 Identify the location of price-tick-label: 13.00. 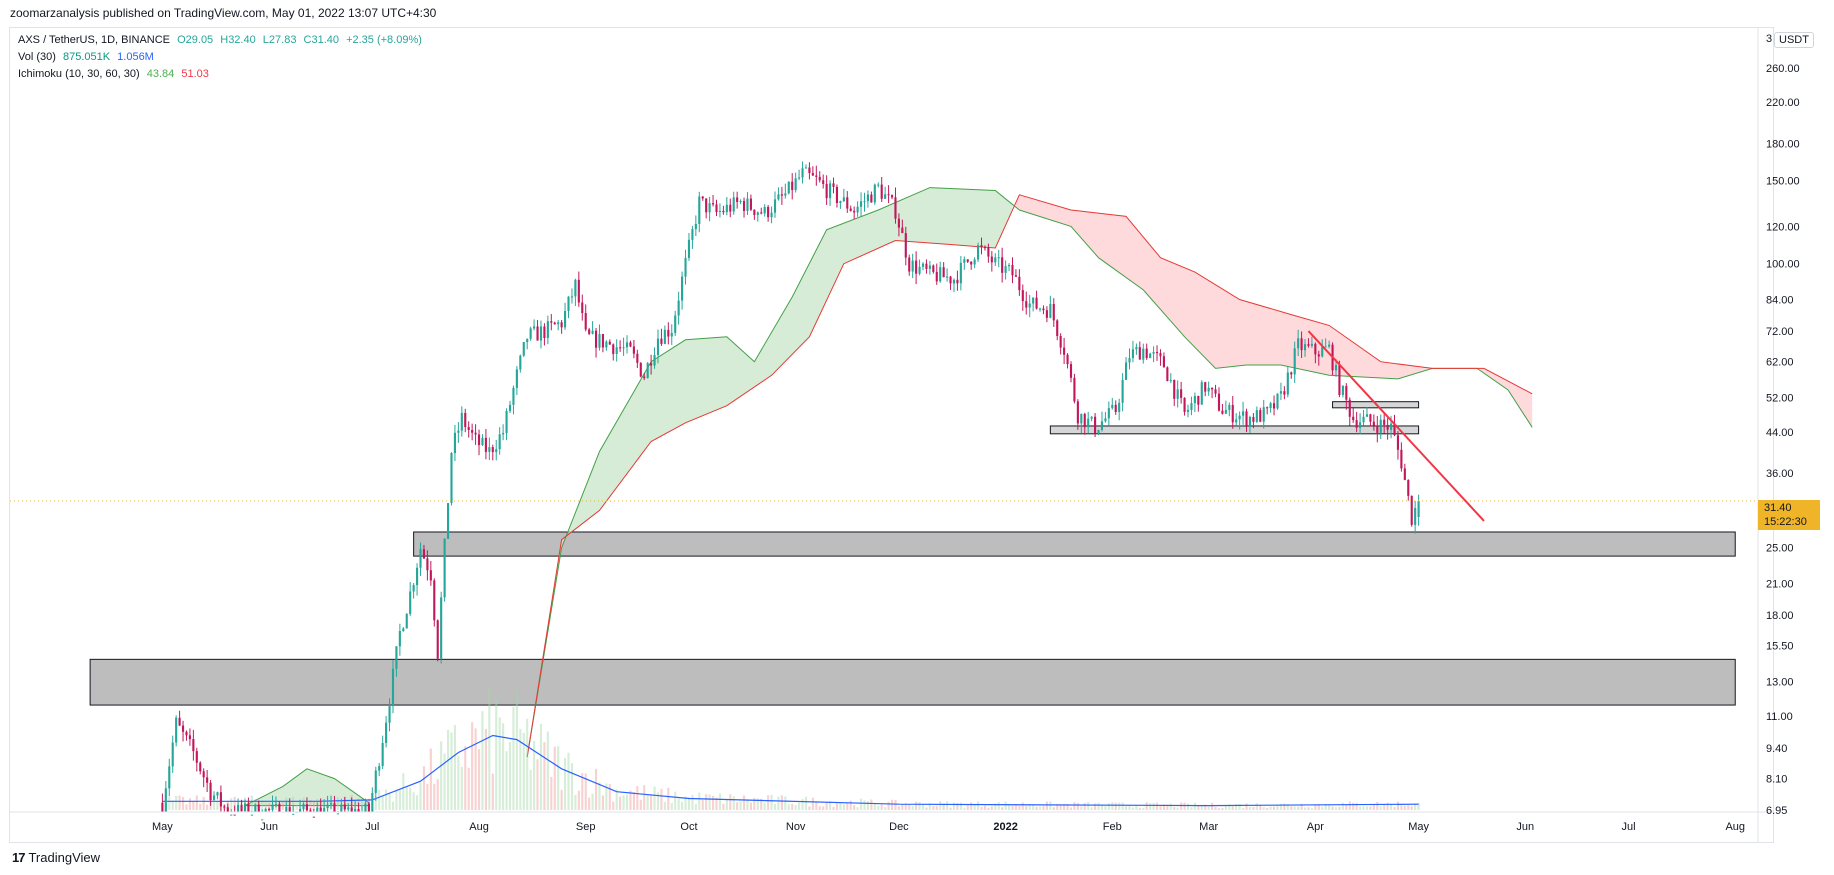
(1780, 683).